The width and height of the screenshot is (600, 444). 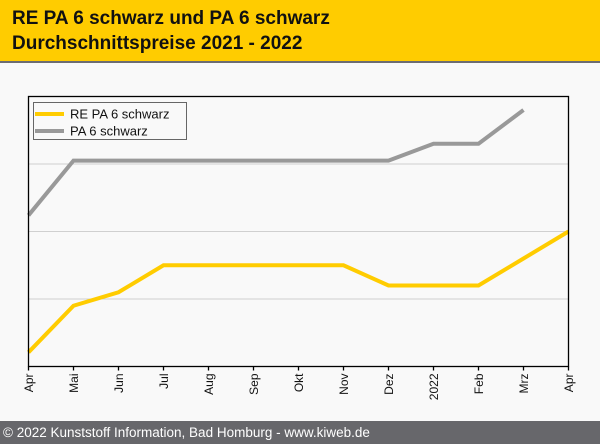 I want to click on legend-box, so click(x=110, y=121).